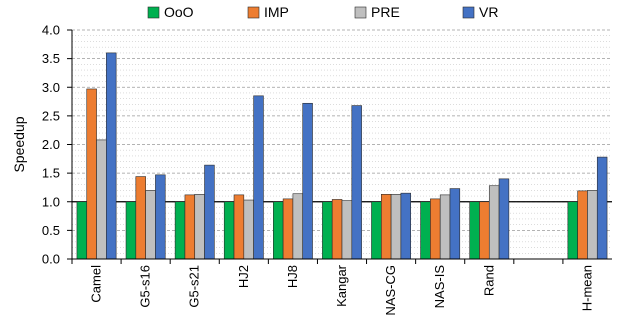 This screenshot has width=621, height=322. I want to click on y-tick-label: 3.5, so click(51, 58).